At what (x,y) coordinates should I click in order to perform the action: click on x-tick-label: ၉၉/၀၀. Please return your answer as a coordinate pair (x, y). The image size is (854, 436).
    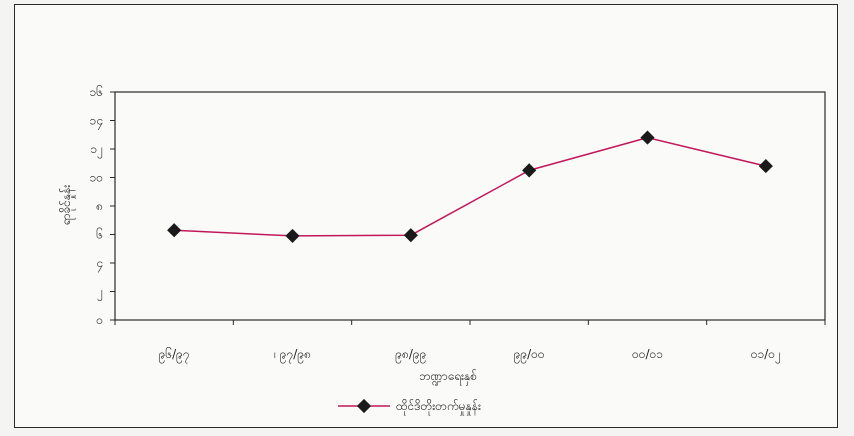
    Looking at the image, I should click on (529, 355).